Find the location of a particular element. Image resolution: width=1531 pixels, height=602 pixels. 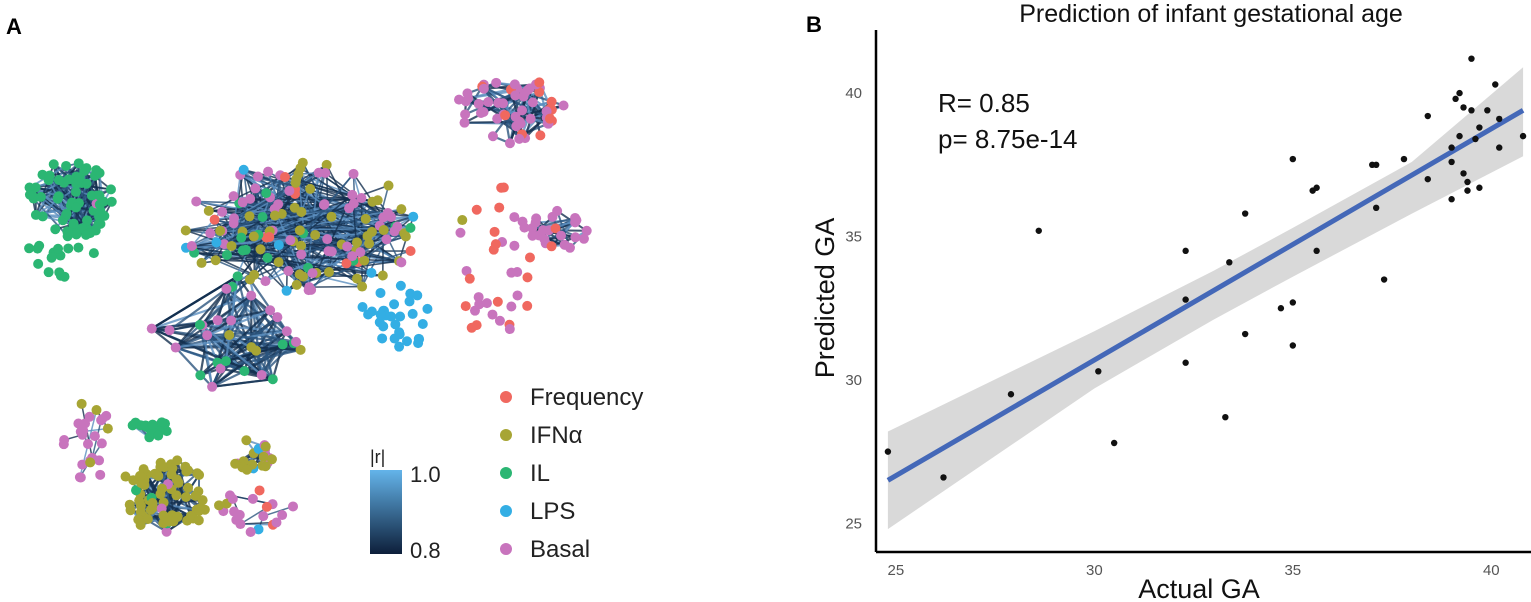

colorbar-title: |r| is located at coordinates (377, 457).